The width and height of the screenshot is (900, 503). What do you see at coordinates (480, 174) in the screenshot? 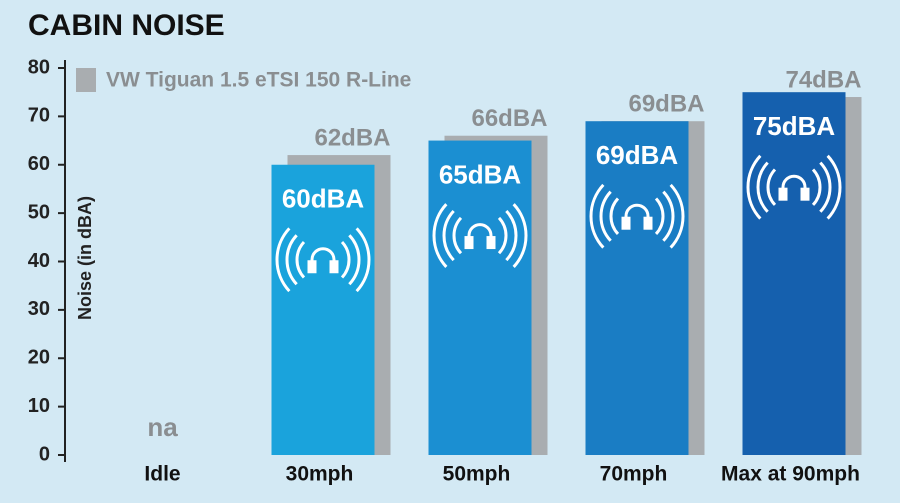
I see `bar-value-label: 65dBA` at bounding box center [480, 174].